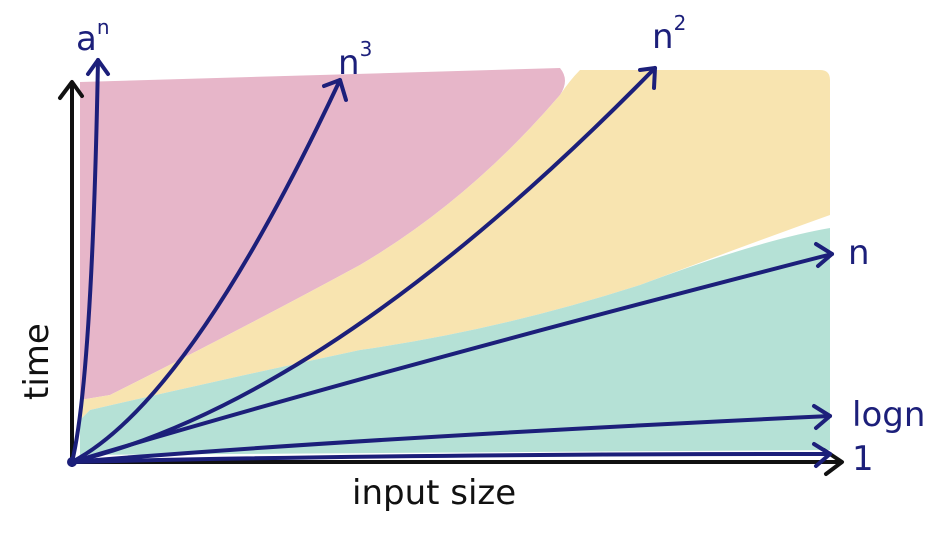 This screenshot has width=932, height=535. Describe the element at coordinates (86, 39) in the screenshot. I see `label-a-n-base: a` at that location.